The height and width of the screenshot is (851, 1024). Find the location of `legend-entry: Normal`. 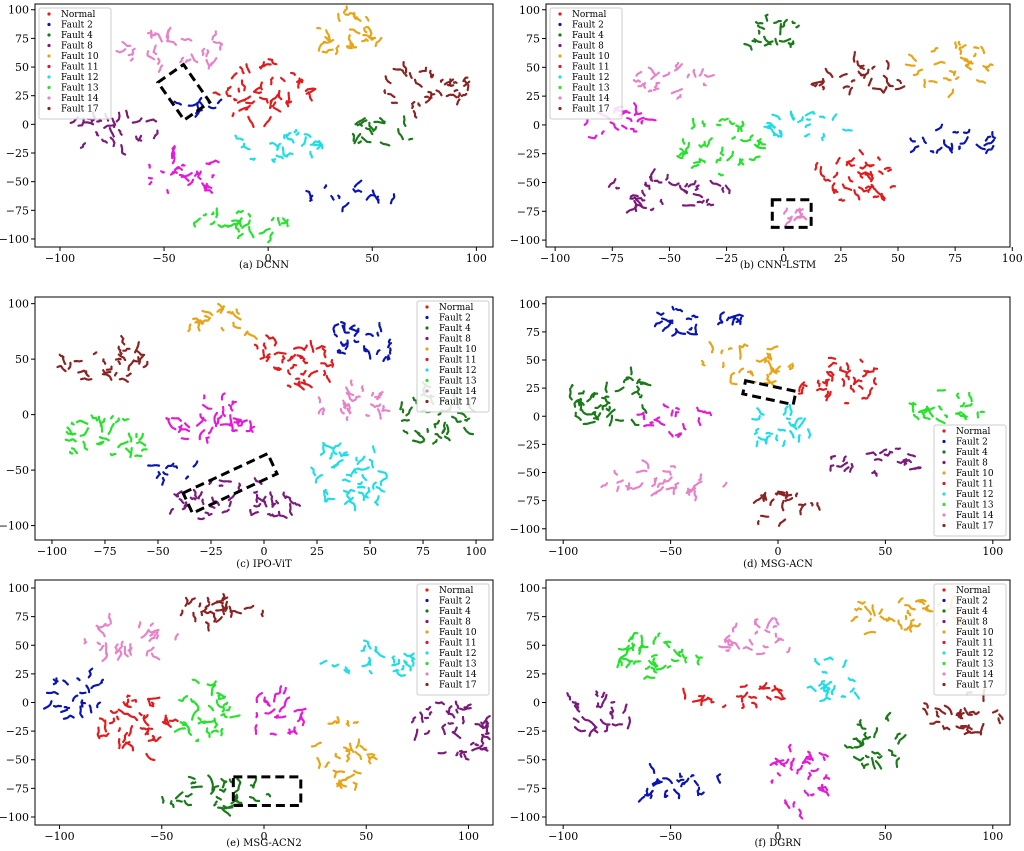

legend-entry: Normal is located at coordinates (456, 308).